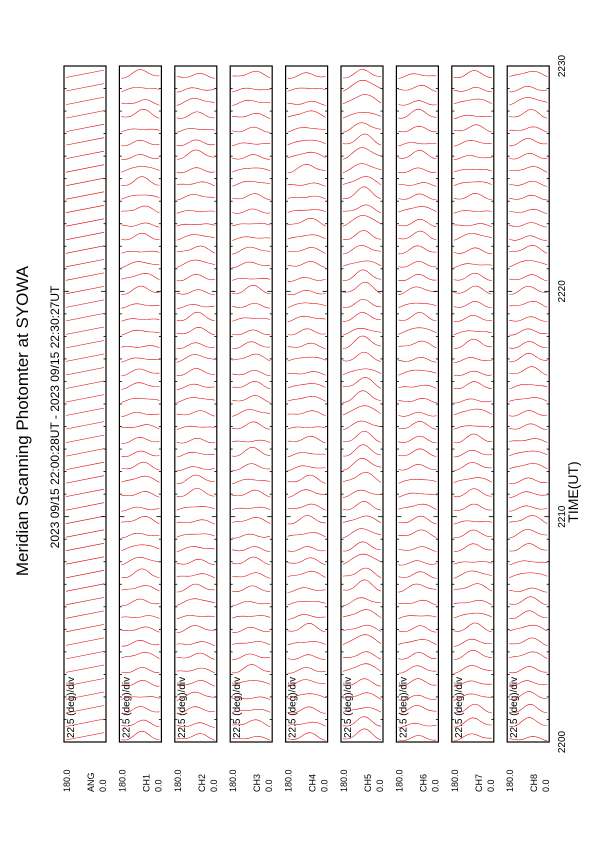 This screenshot has width=595, height=842. Describe the element at coordinates (202, 783) in the screenshot. I see `channel-label: CH2` at that location.